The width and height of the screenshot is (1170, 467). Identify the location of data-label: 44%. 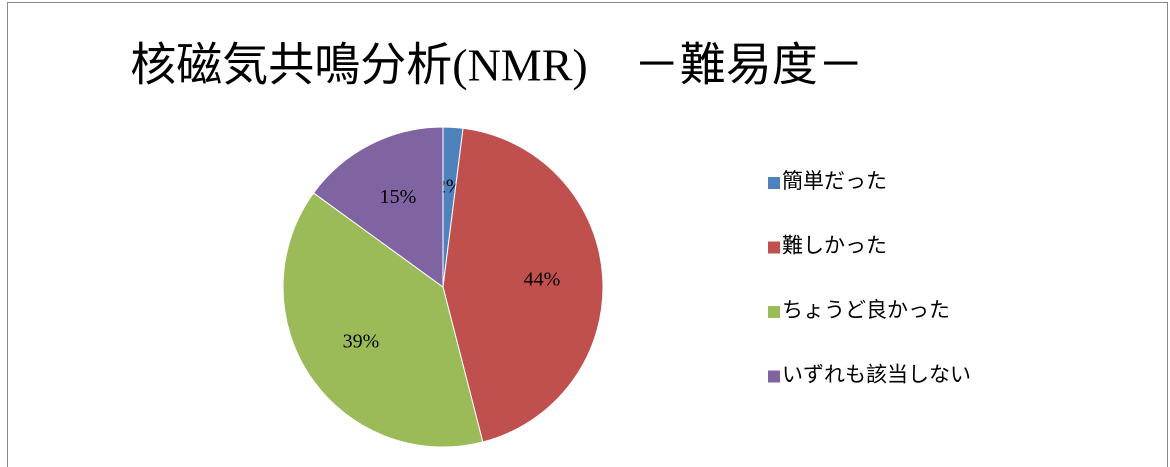
(542, 279).